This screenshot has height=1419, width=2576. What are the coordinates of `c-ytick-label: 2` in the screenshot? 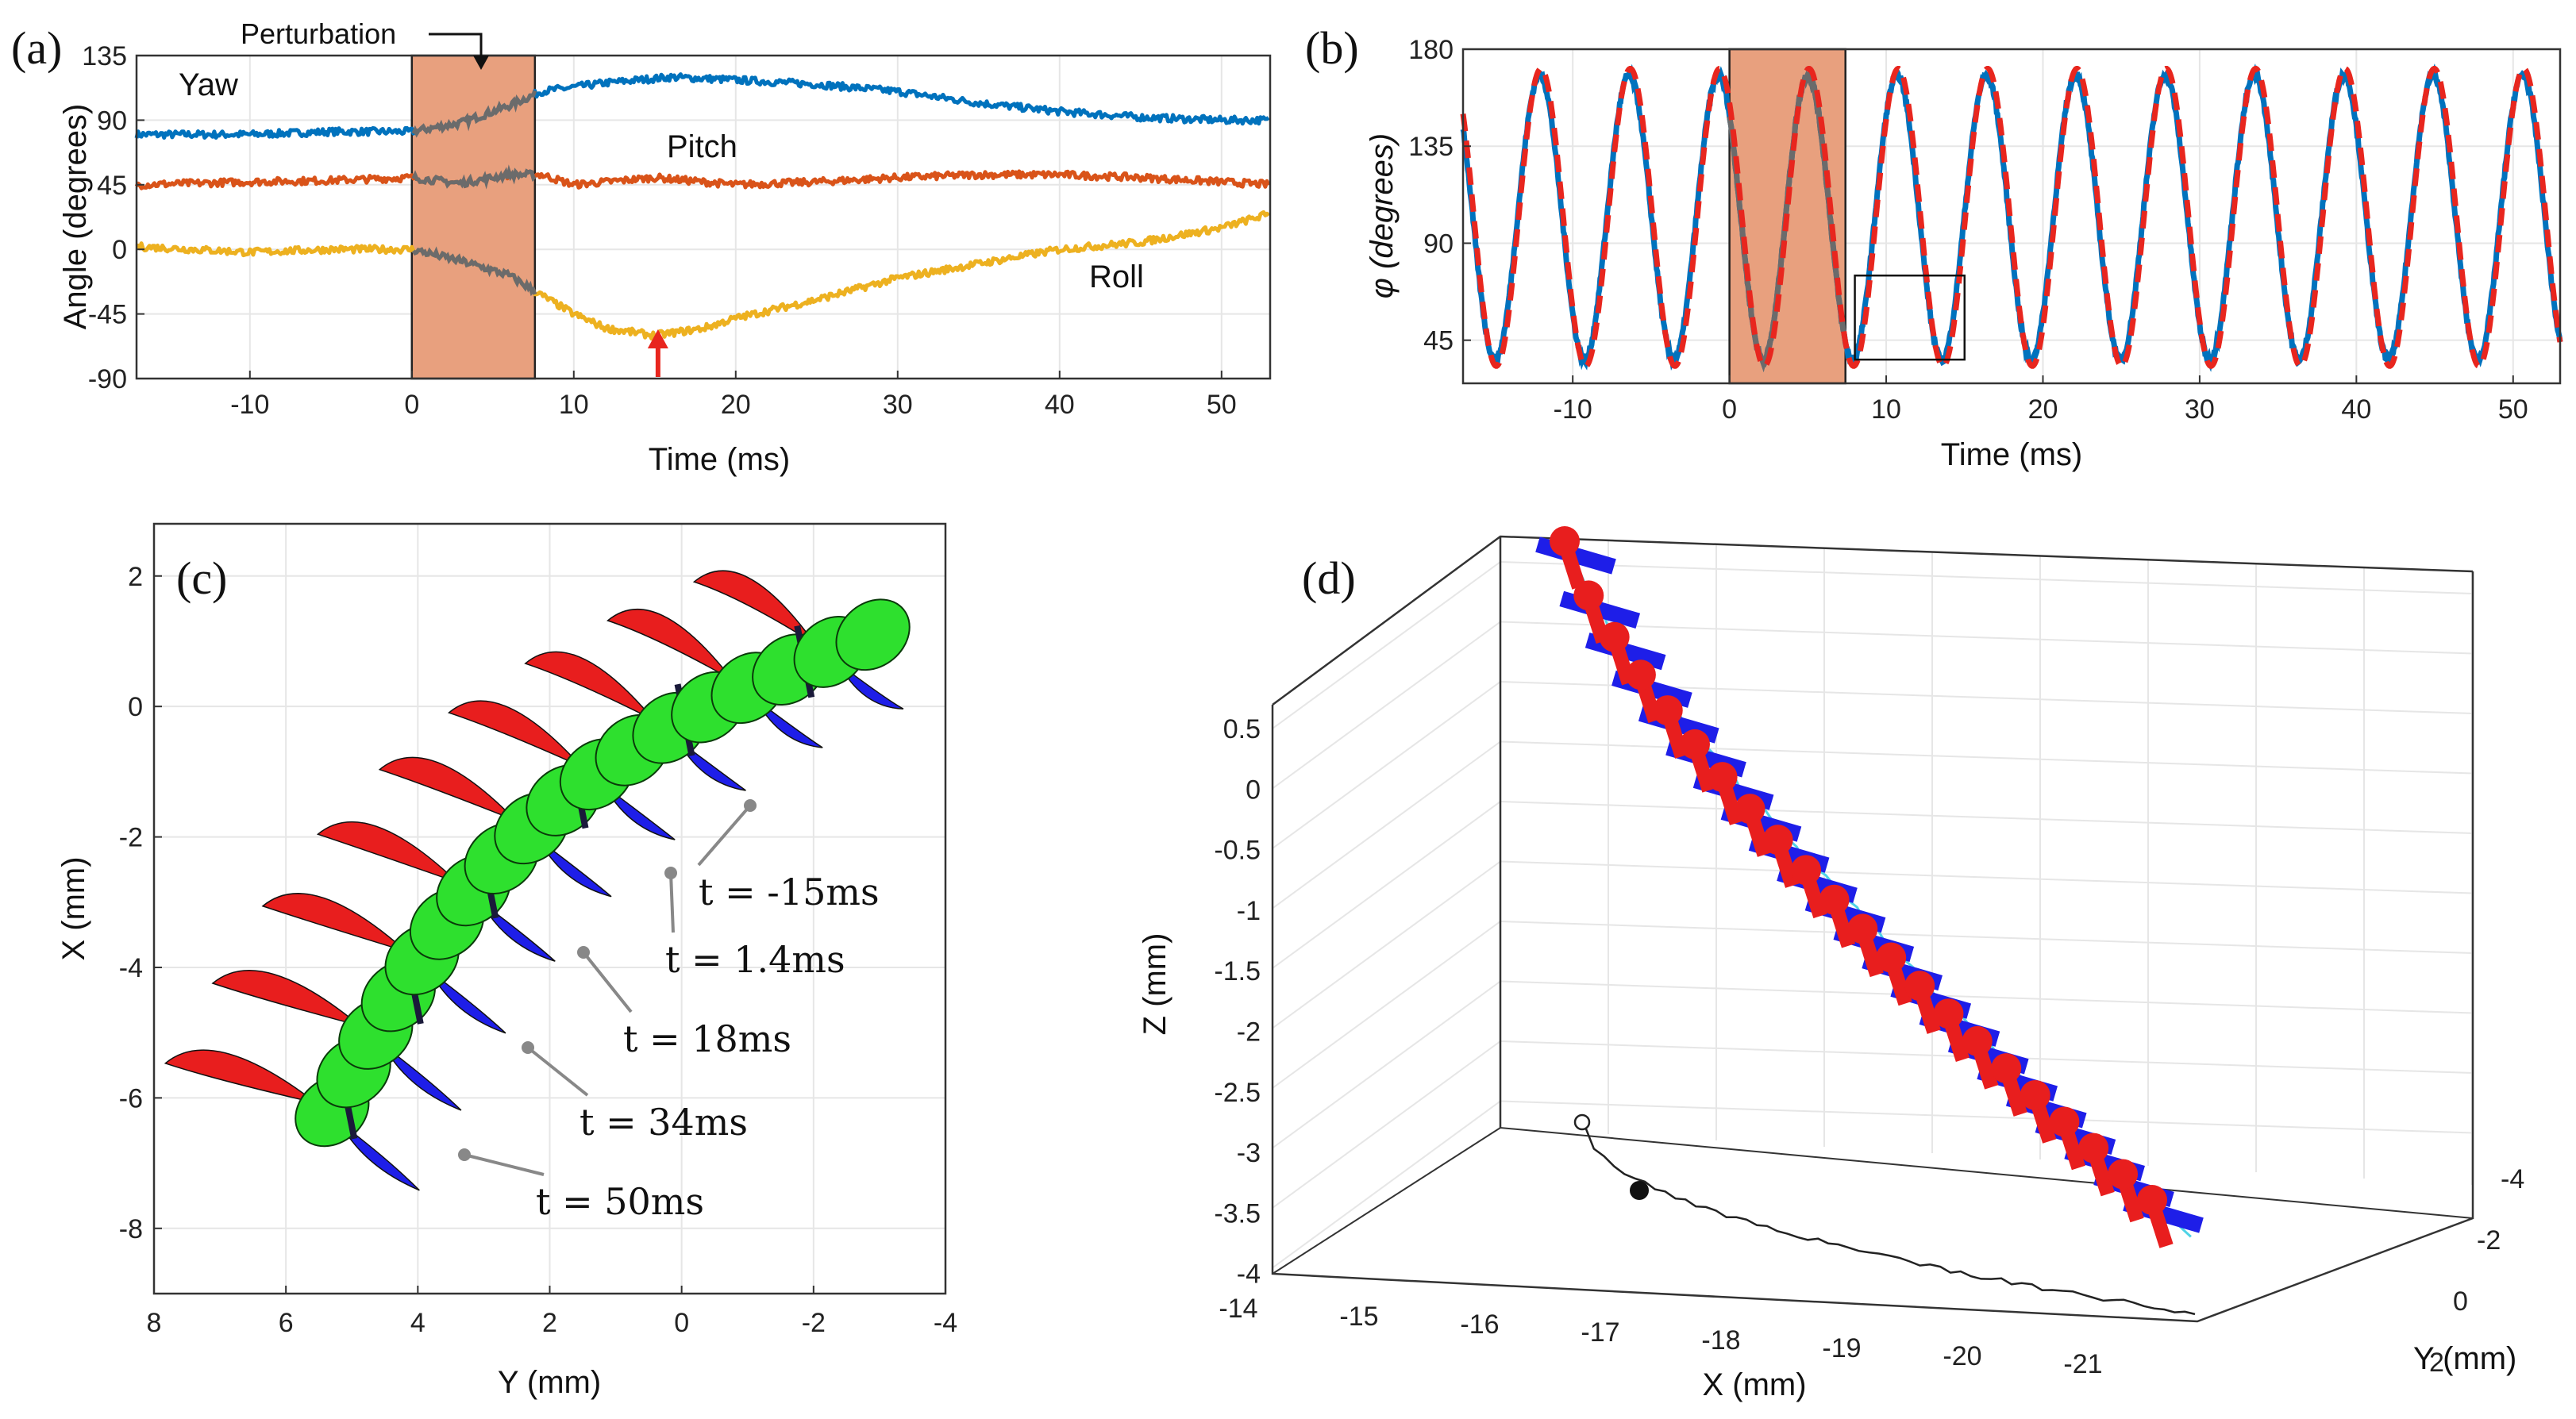 It's located at (135, 577).